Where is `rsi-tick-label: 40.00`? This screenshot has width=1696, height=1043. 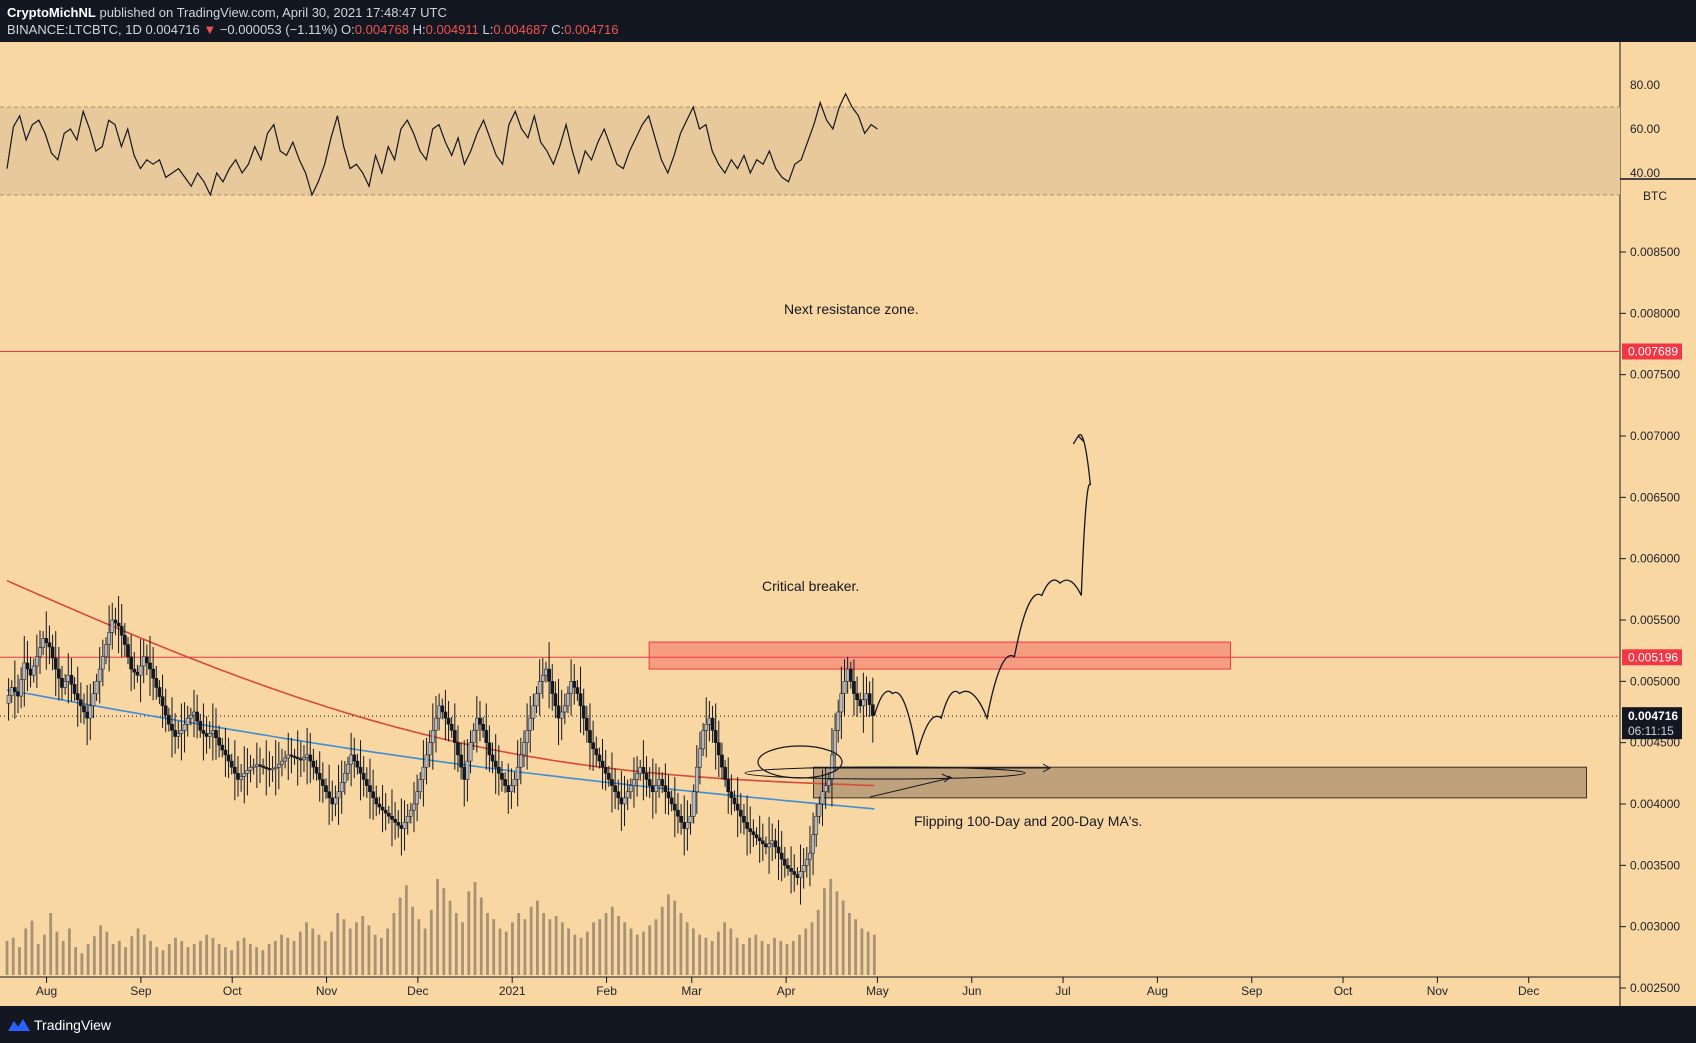
rsi-tick-label: 40.00 is located at coordinates (1645, 173).